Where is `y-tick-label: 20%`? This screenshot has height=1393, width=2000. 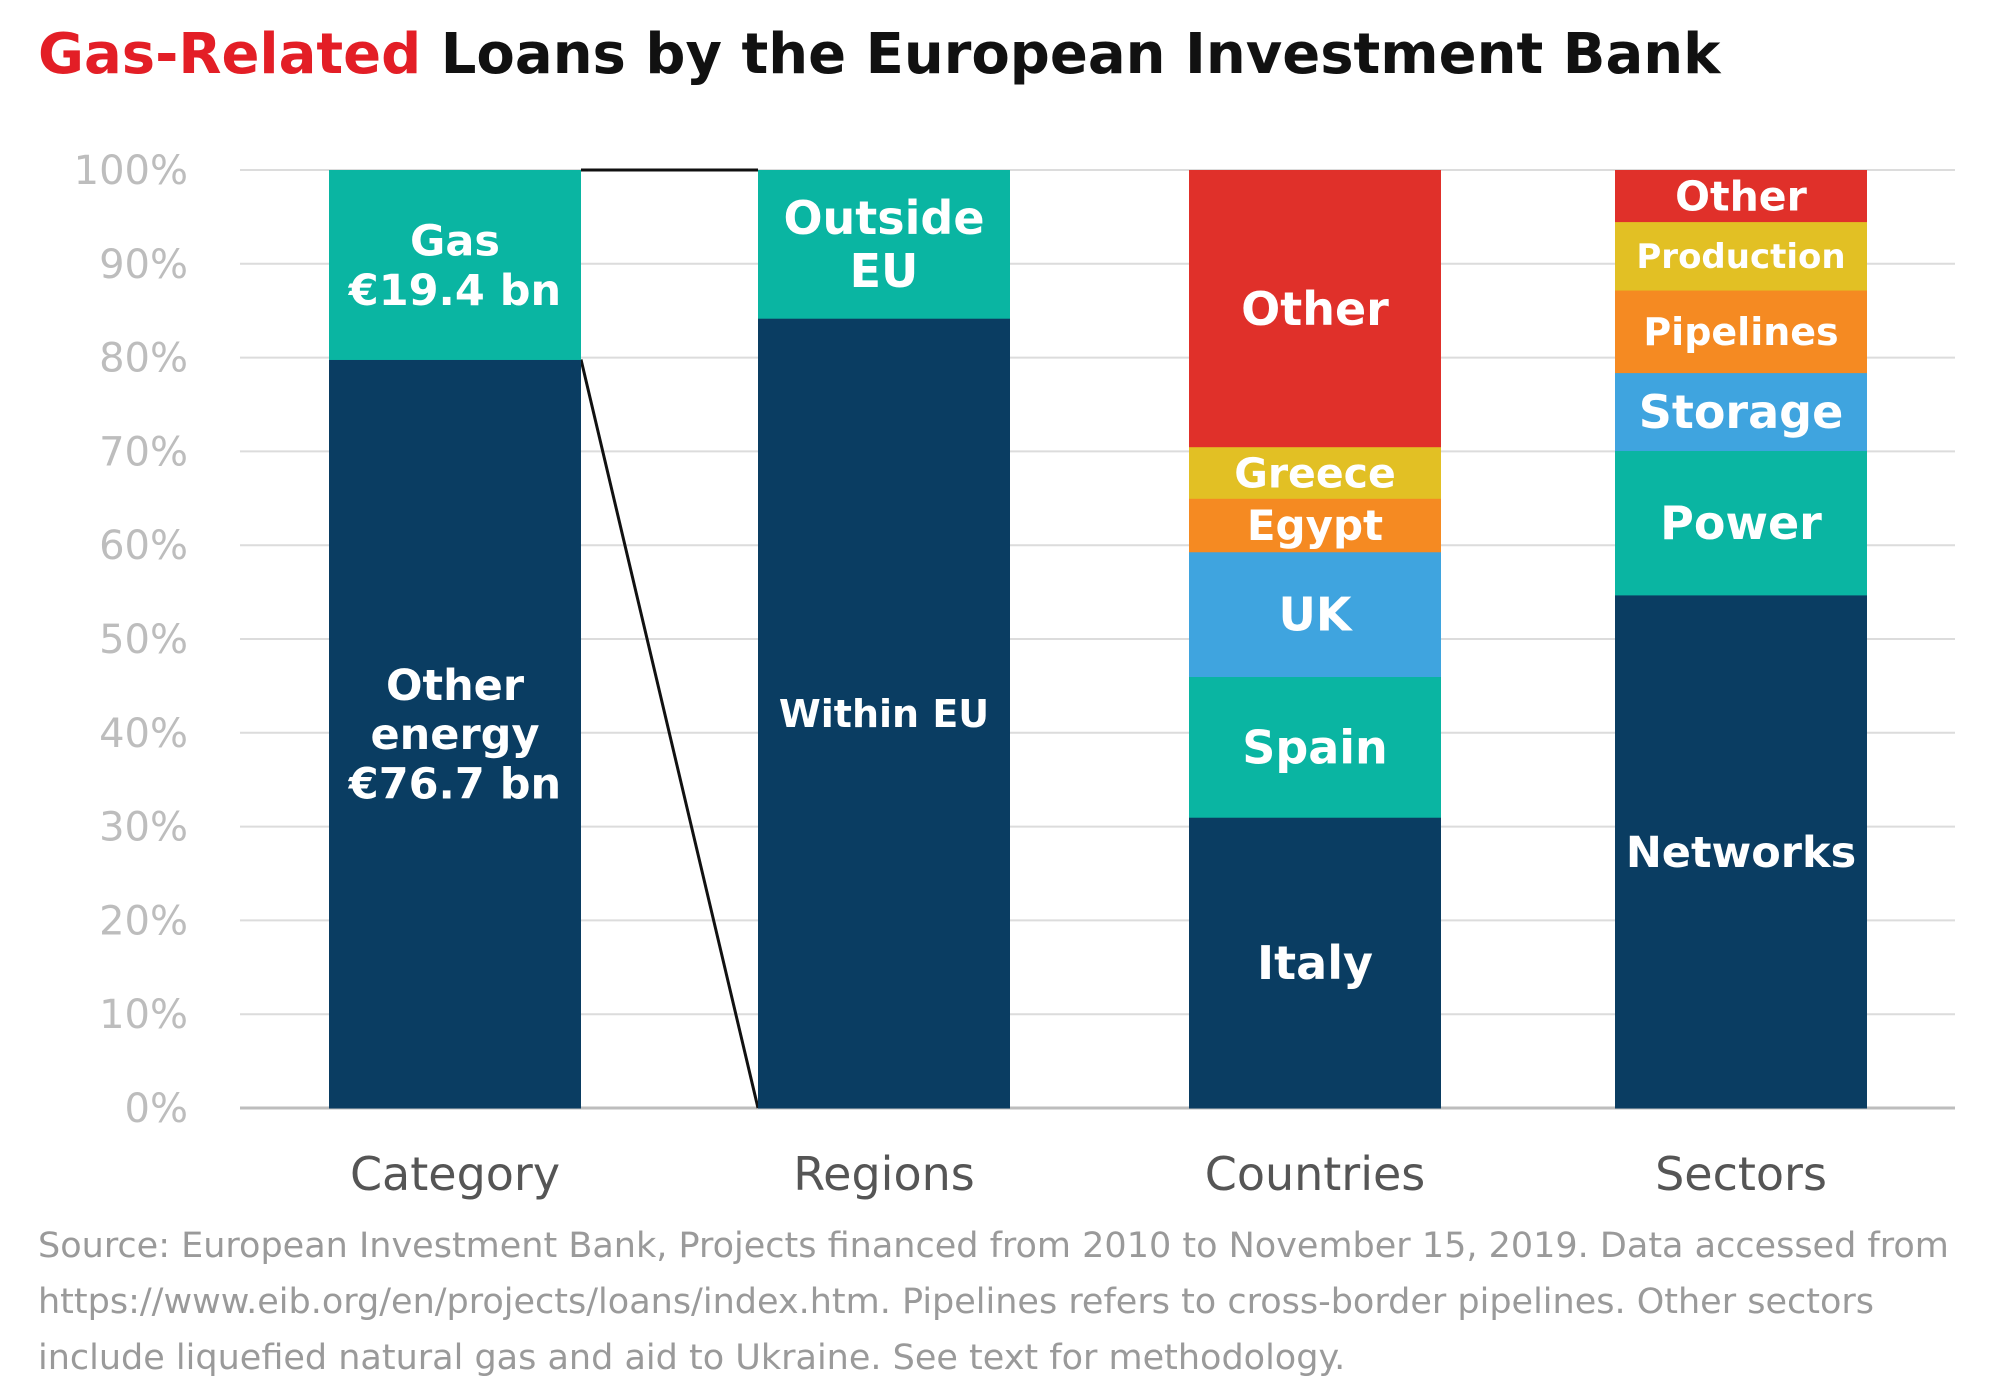
y-tick-label: 20% is located at coordinates (143, 921).